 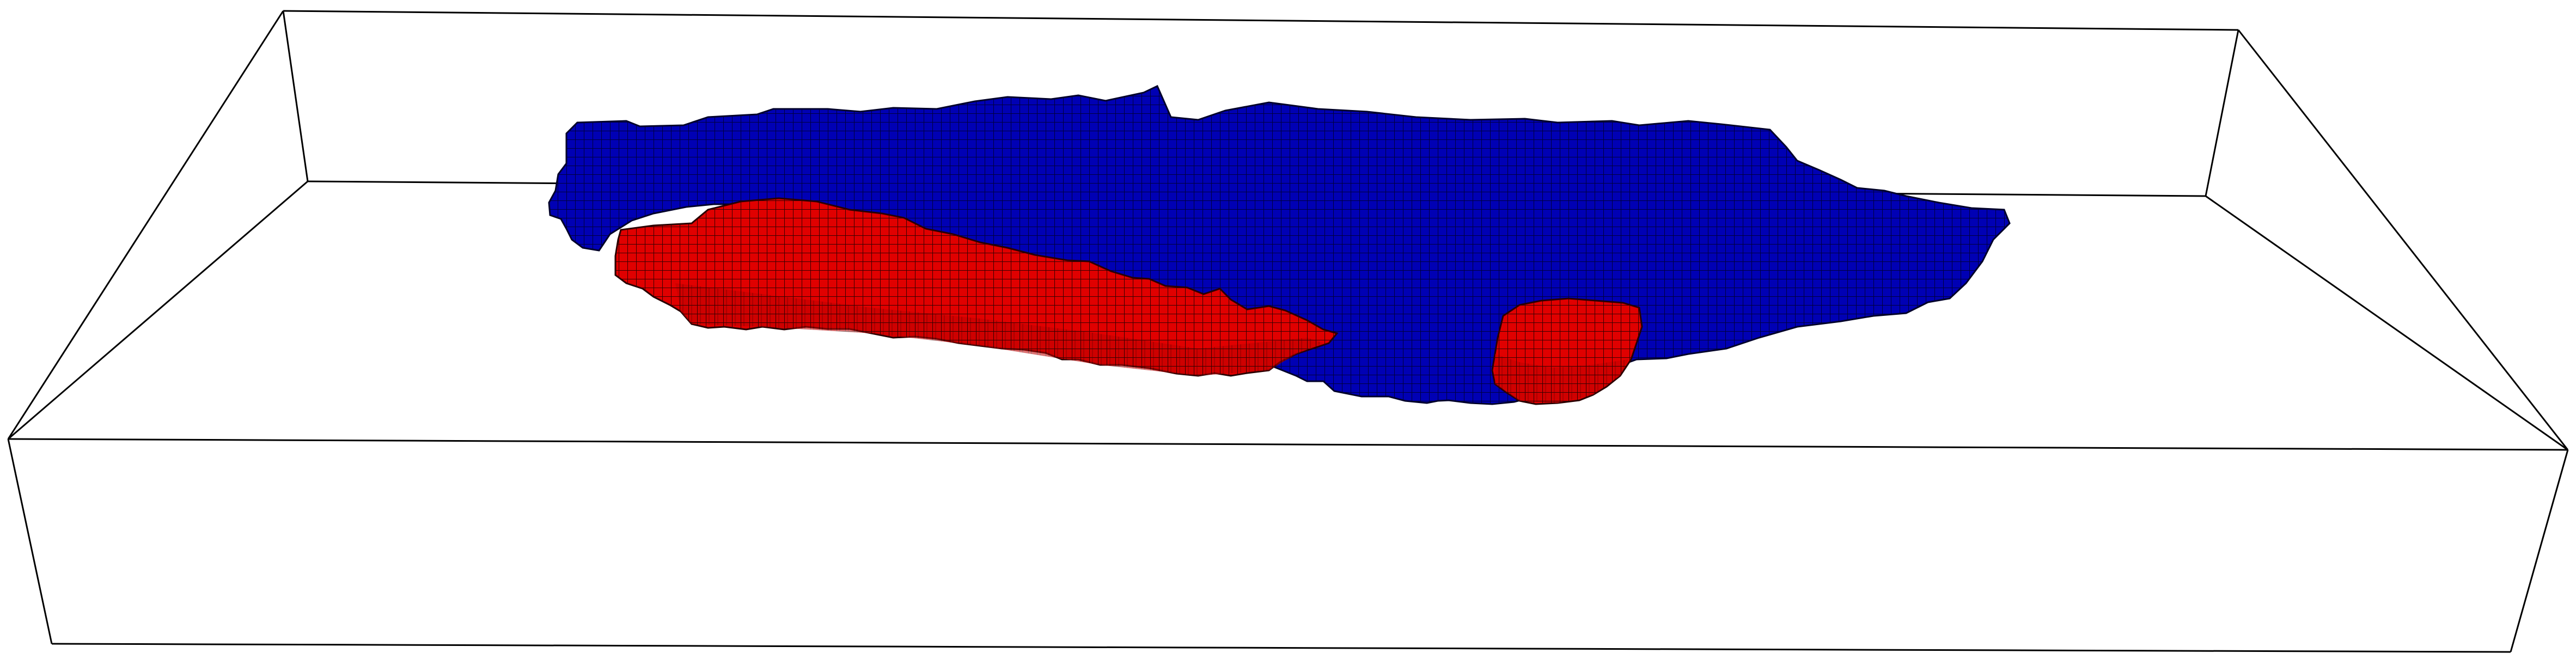 I want to click on voxel-region-red-large, so click(x=976, y=287).